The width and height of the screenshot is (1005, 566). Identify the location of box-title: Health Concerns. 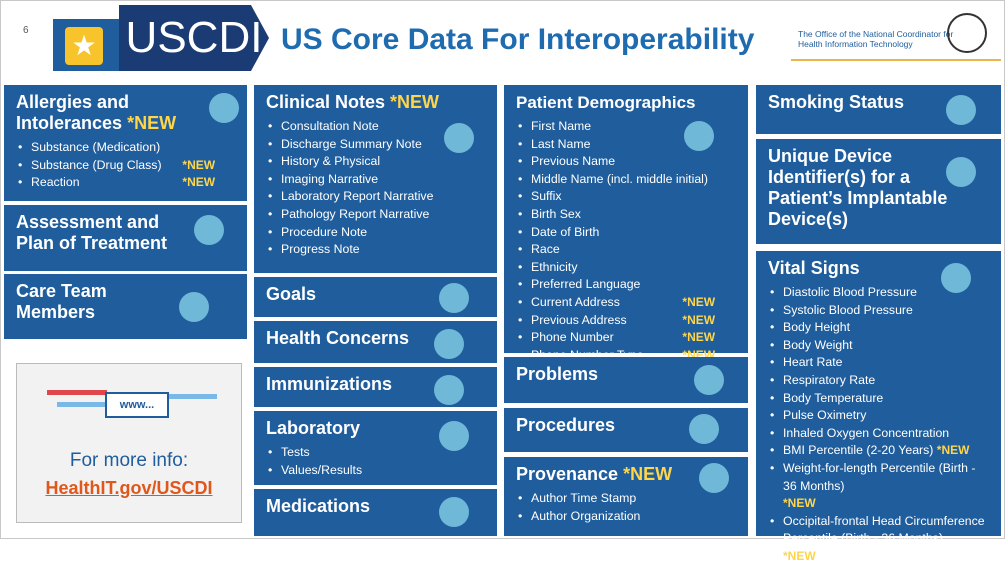
(356, 338).